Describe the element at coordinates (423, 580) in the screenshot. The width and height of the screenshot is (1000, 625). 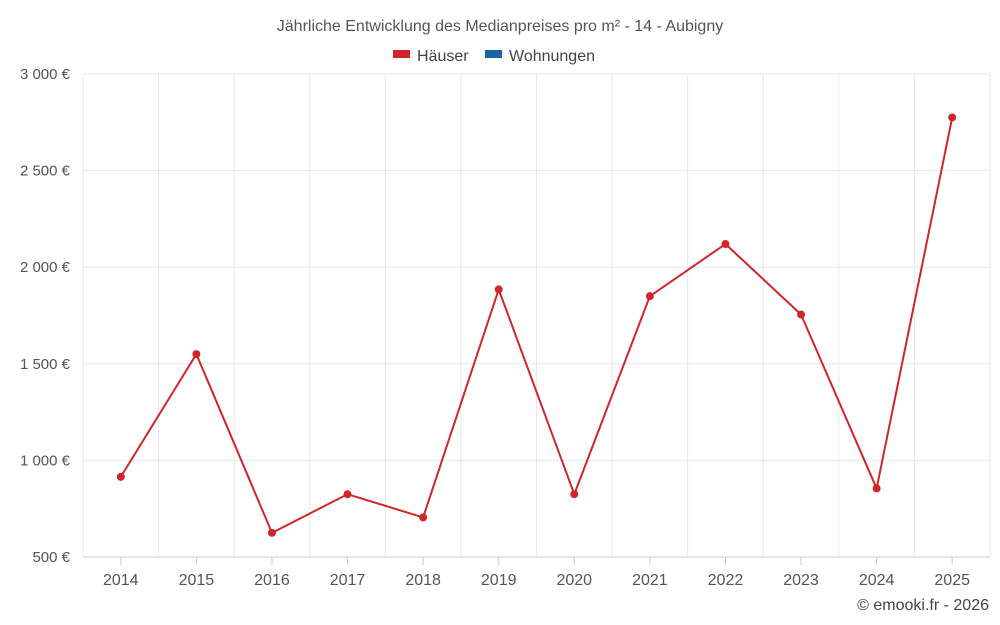
I see `x-tick-label: 2018` at that location.